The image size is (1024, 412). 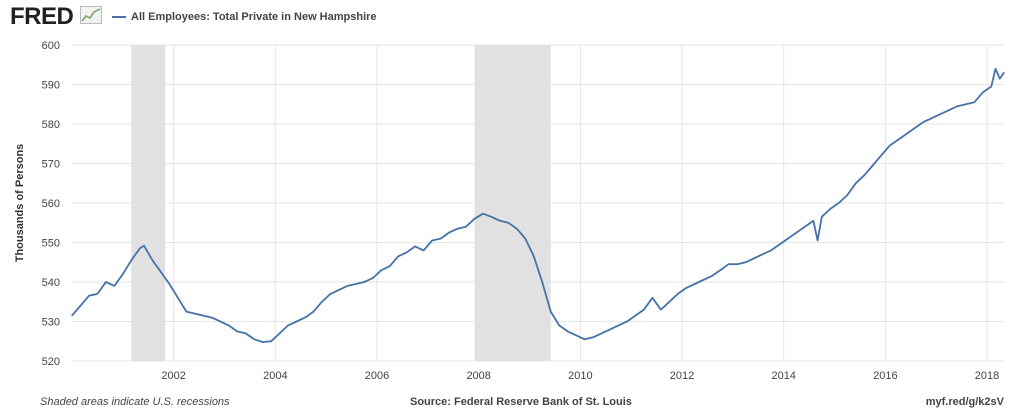 What do you see at coordinates (51, 165) in the screenshot?
I see `y-tick-label: 570` at bounding box center [51, 165].